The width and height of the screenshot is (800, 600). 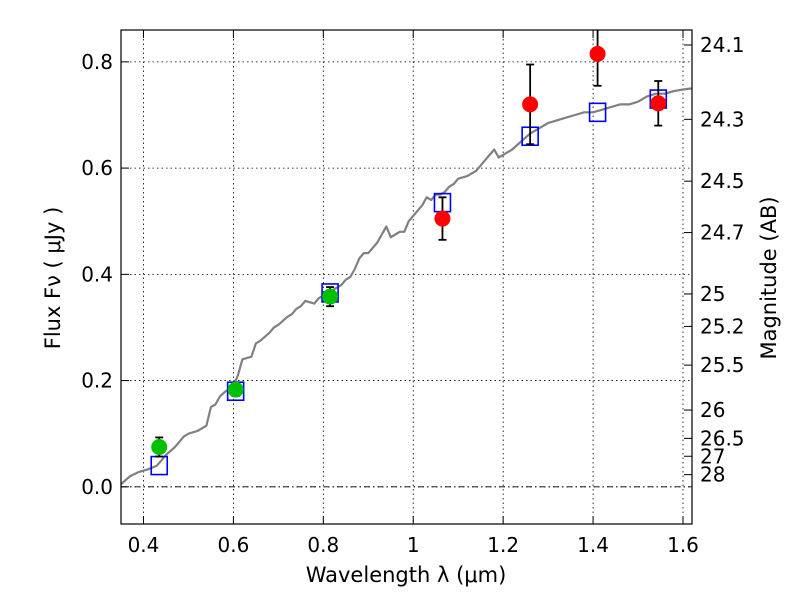 I want to click on magnitude-tick-label: 28, so click(x=712, y=475).